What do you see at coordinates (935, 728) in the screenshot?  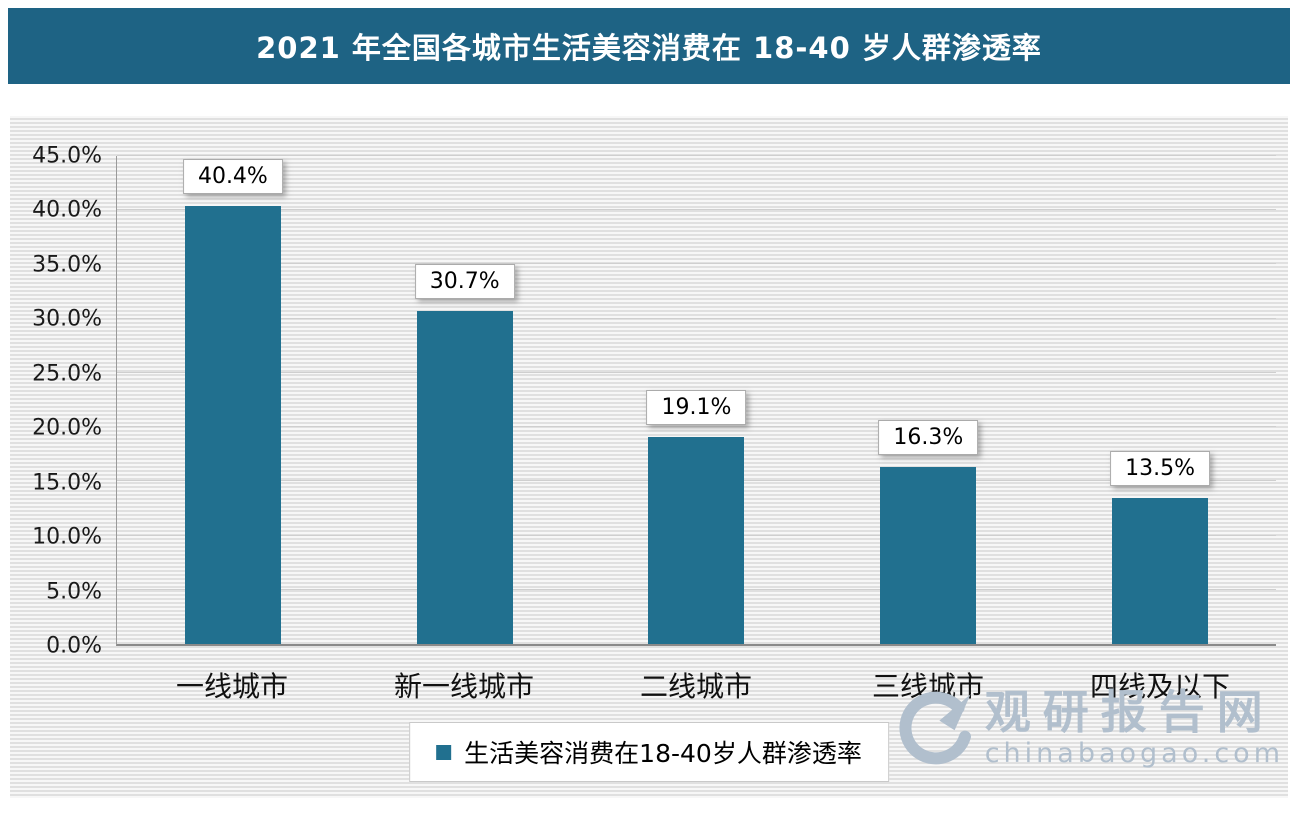 I see `watermark-logo-icon` at bounding box center [935, 728].